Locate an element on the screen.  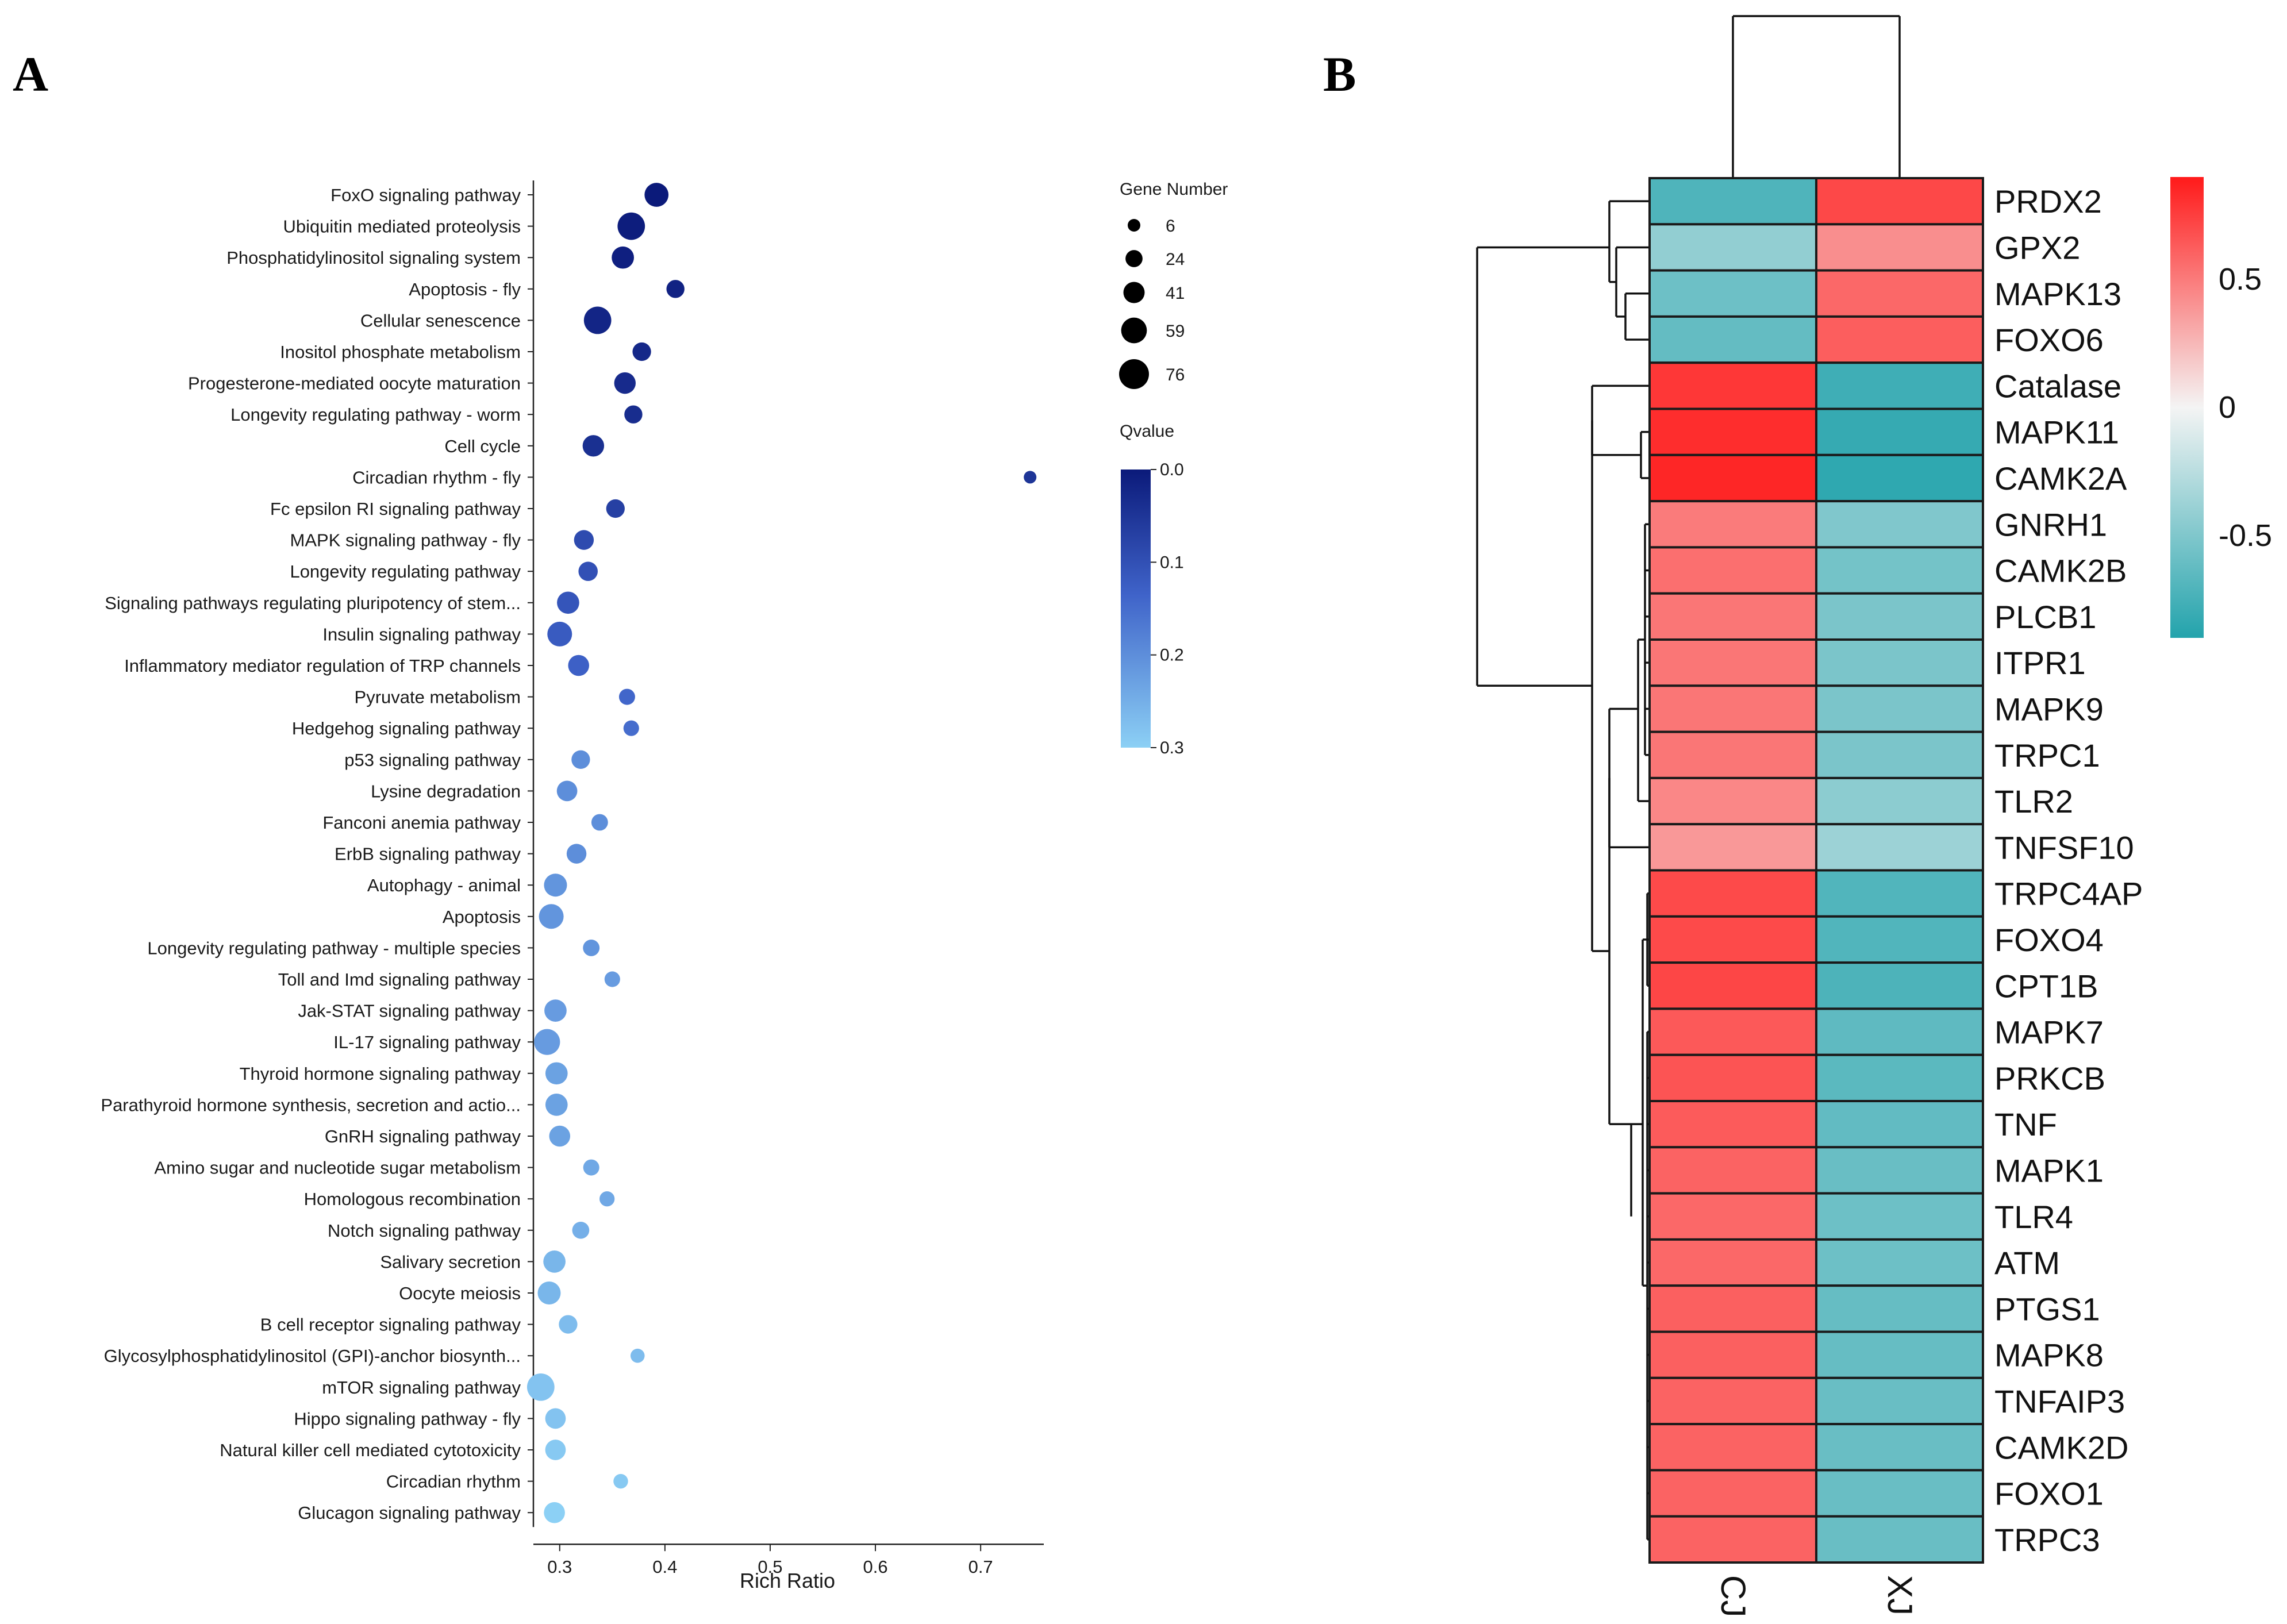
qvalue-tick-label: 0.3 is located at coordinates (1172, 747).